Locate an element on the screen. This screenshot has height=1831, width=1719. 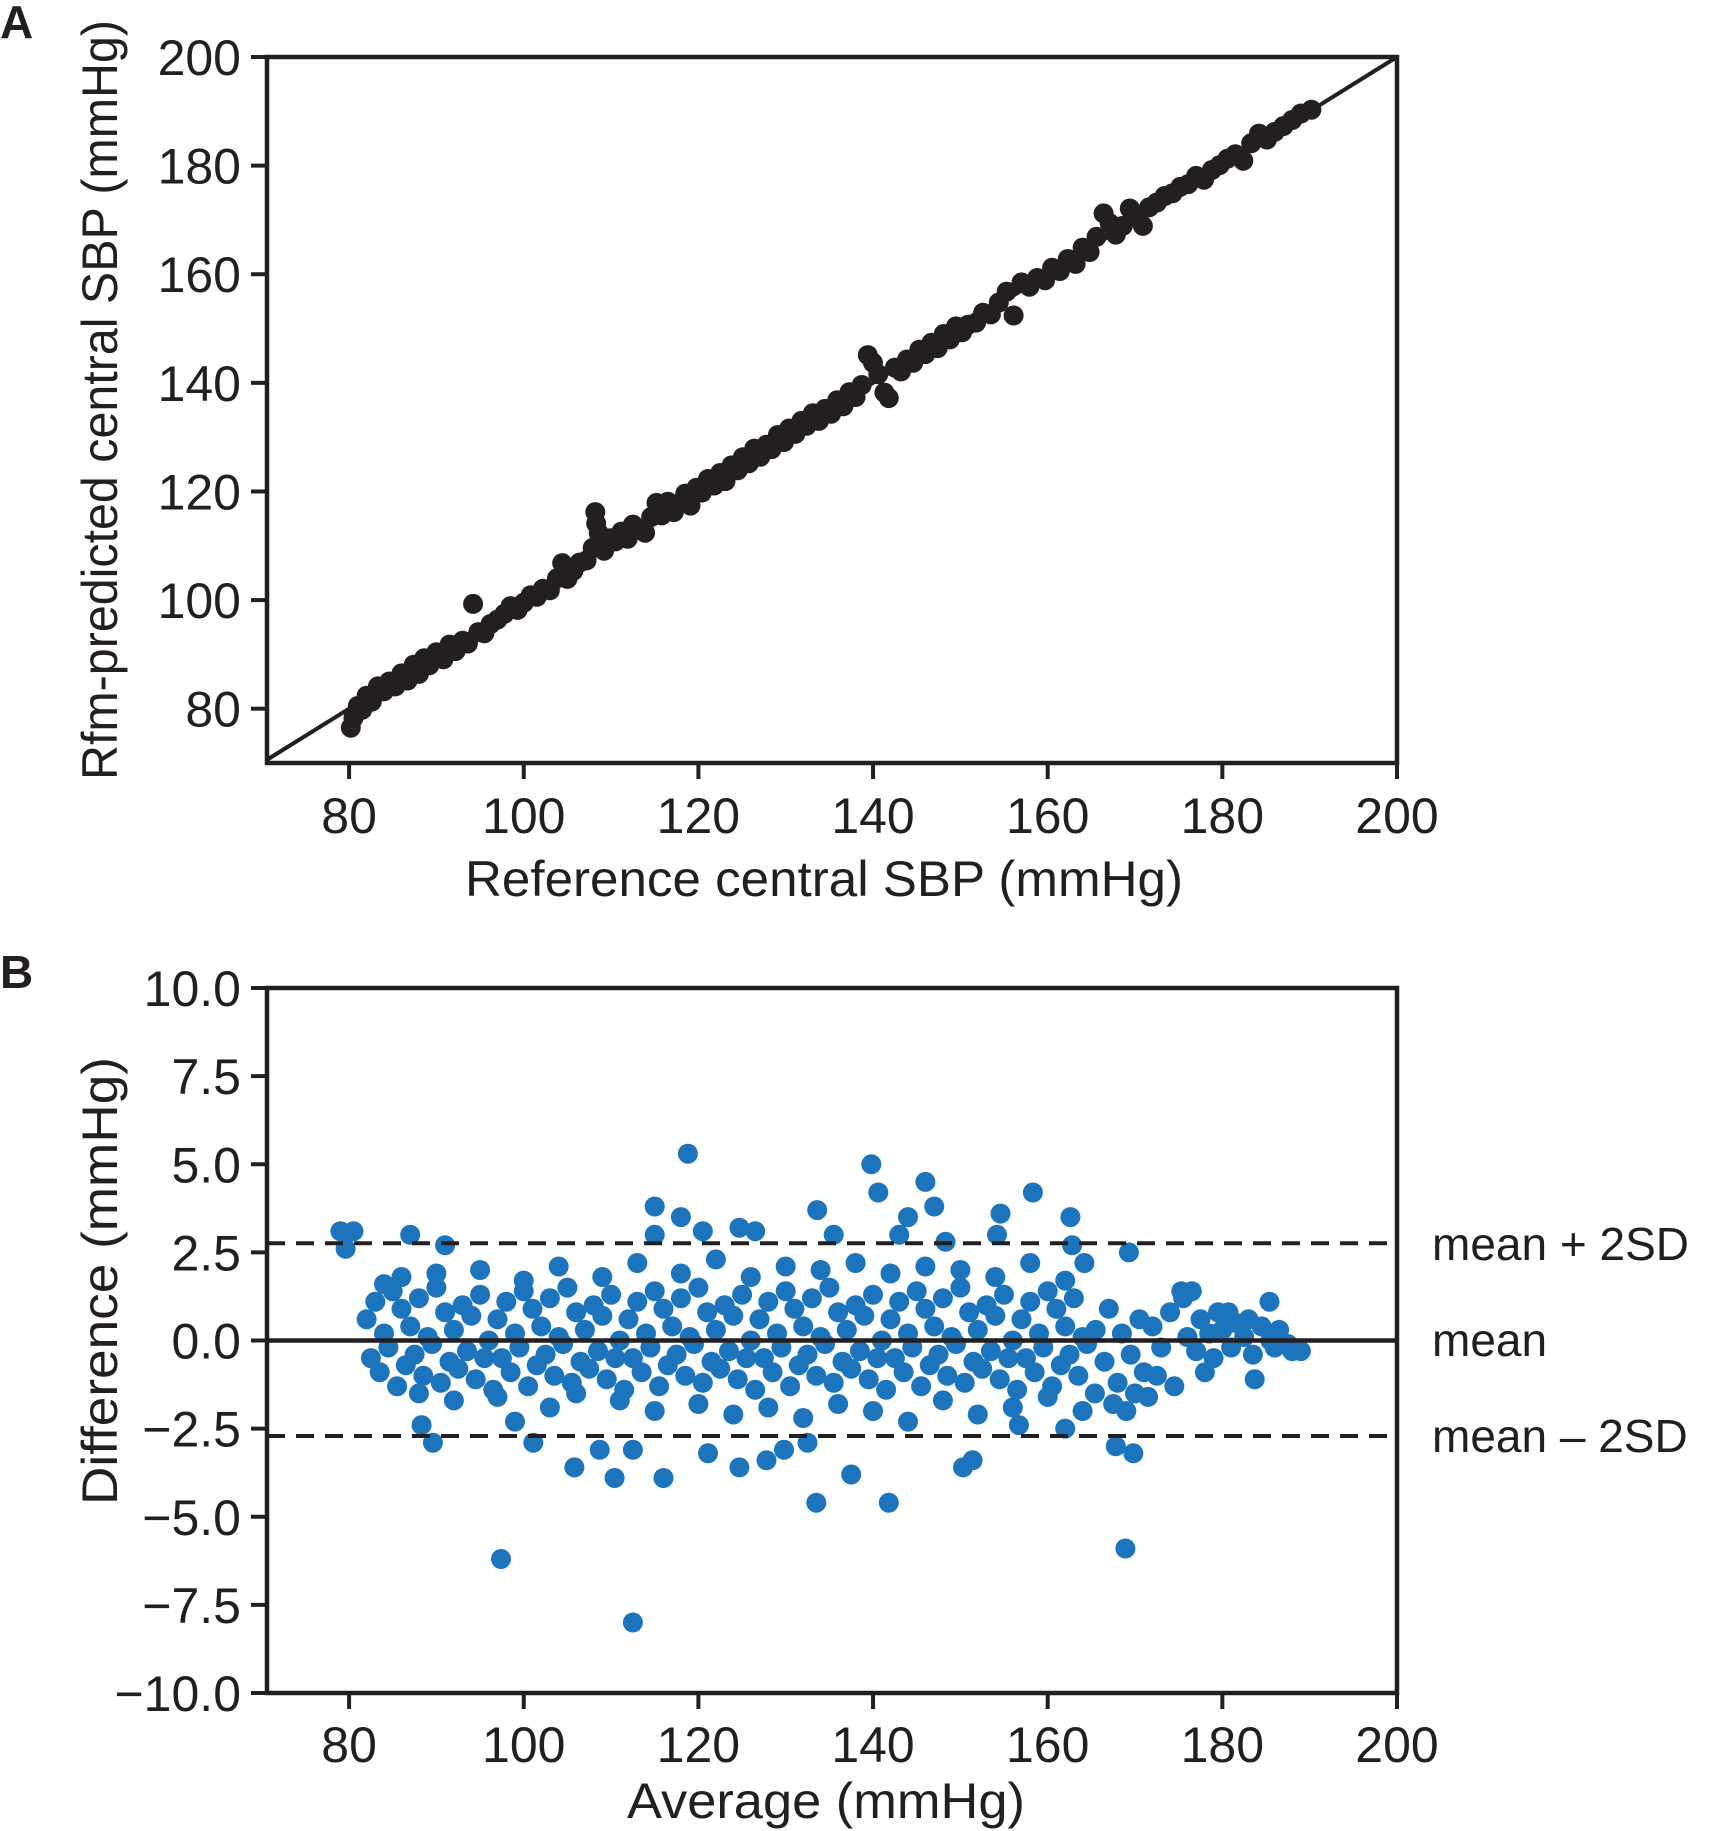
panel-a-y-tick-label: 160 is located at coordinates (199, 275).